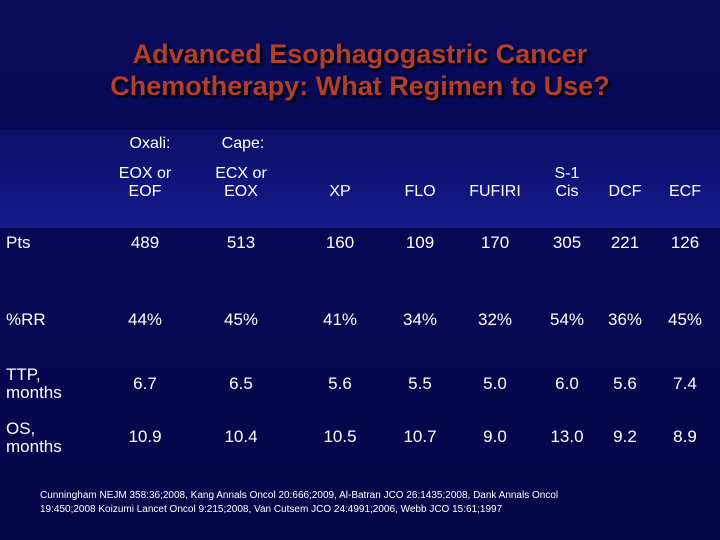 The image size is (720, 540). What do you see at coordinates (685, 191) in the screenshot?
I see `column-header-line: ECF` at bounding box center [685, 191].